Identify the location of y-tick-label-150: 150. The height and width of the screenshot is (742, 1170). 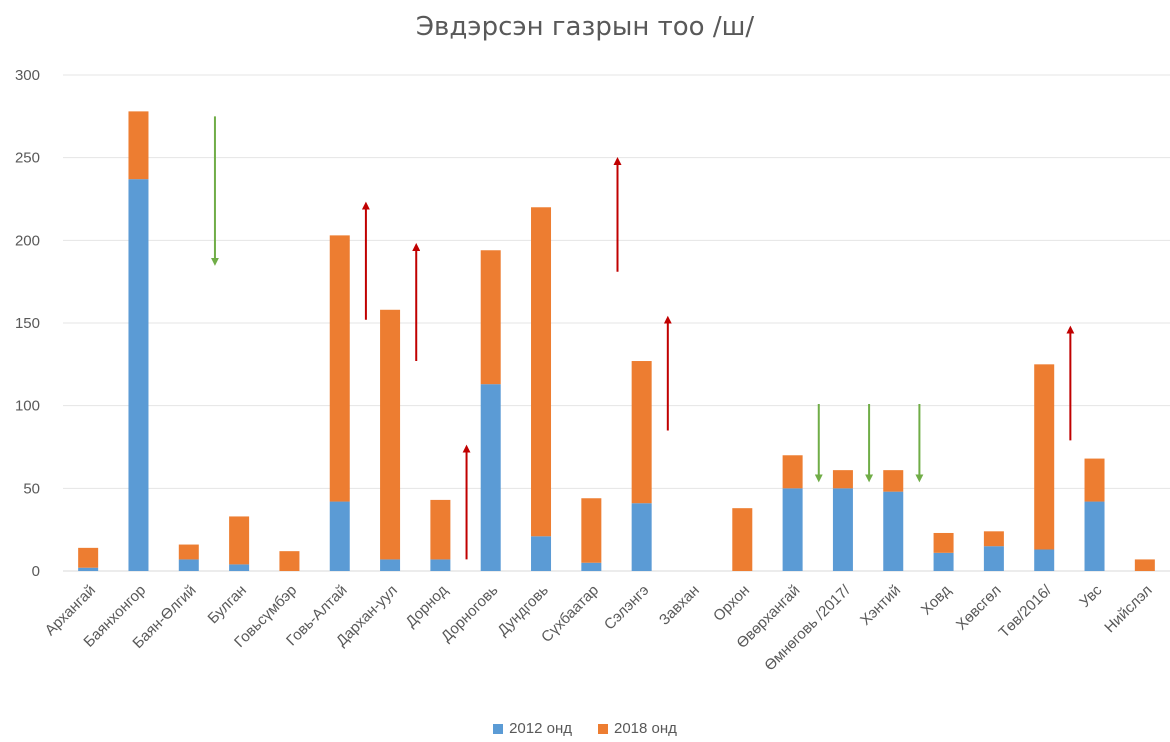
(27, 323).